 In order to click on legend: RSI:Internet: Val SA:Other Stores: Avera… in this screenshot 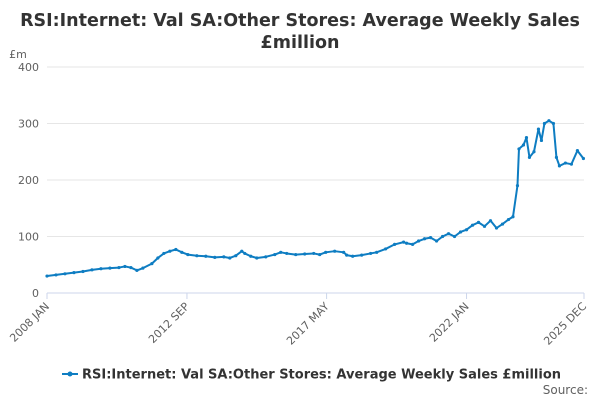, I will do `click(311, 375)`.